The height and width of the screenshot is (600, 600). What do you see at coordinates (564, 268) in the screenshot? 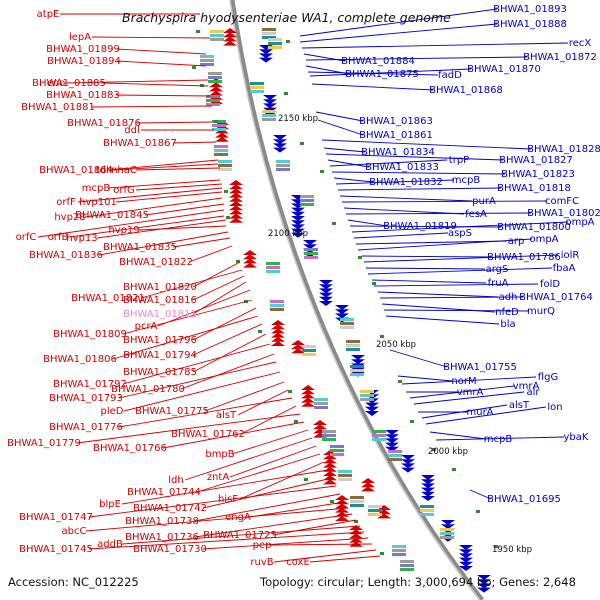
I see `gene-label: fbaA` at bounding box center [564, 268].